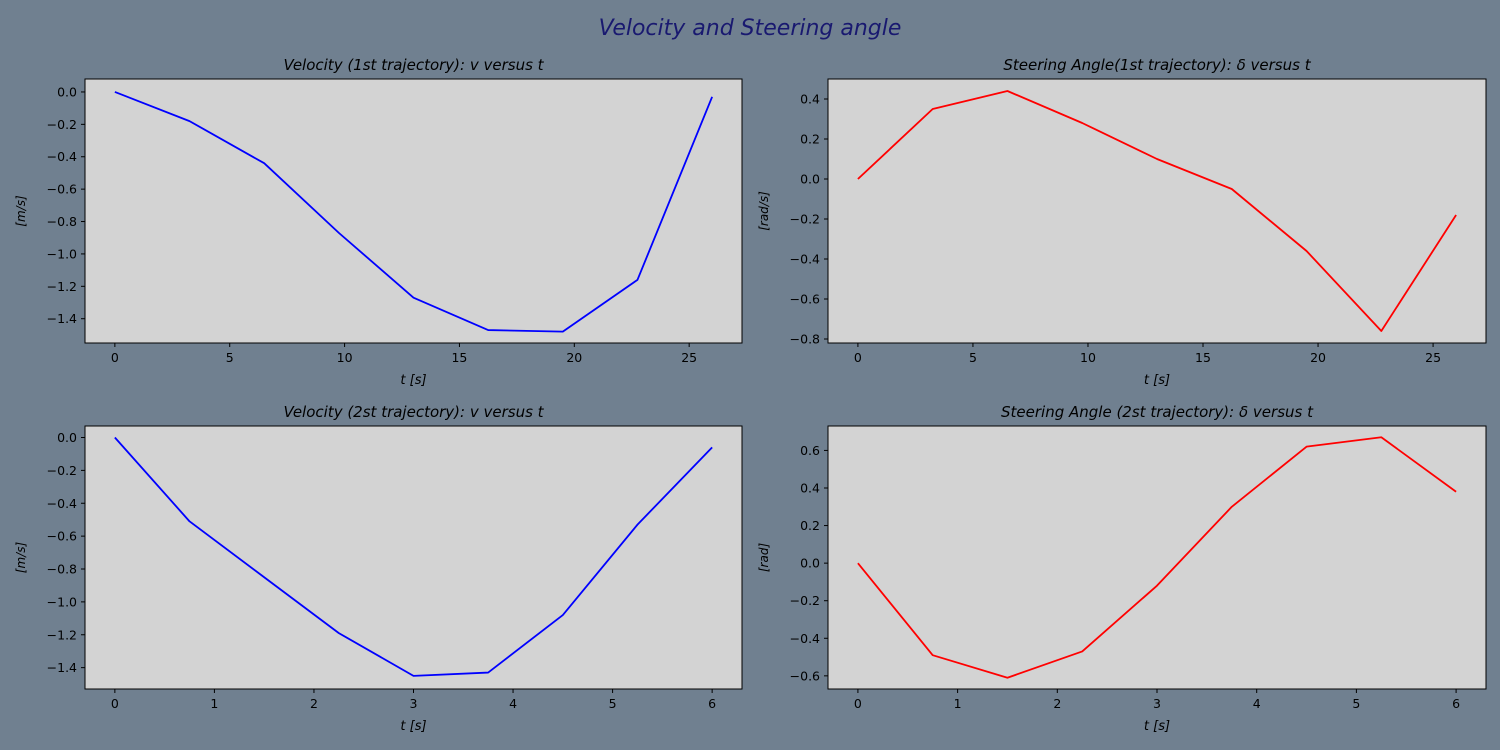 This screenshot has width=1500, height=750. Describe the element at coordinates (413, 65) in the screenshot. I see `subplot-title: Velocity (1st trajectory): v versus t` at that location.